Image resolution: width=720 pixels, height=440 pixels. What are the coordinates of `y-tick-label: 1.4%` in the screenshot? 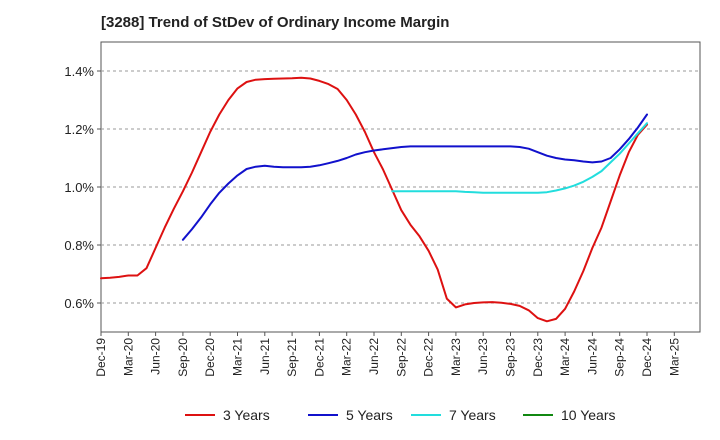 It's located at (79, 71).